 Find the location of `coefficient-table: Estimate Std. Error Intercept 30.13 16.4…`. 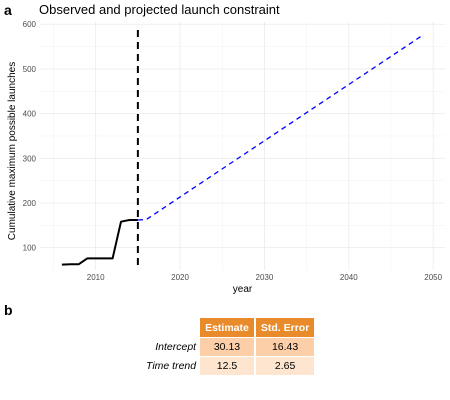

coefficient-table: Estimate Std. Error Intercept 30.13 16.4… is located at coordinates (227, 346).